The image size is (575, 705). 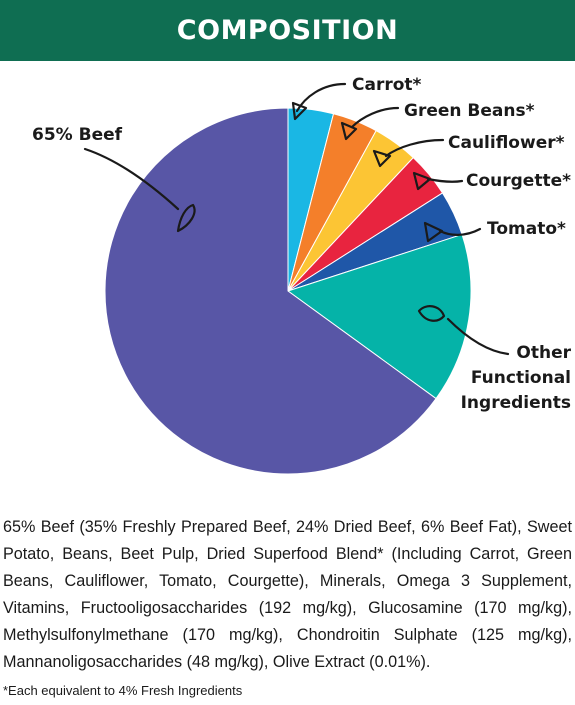 I want to click on leader-courgette-pointer, so click(x=422, y=181).